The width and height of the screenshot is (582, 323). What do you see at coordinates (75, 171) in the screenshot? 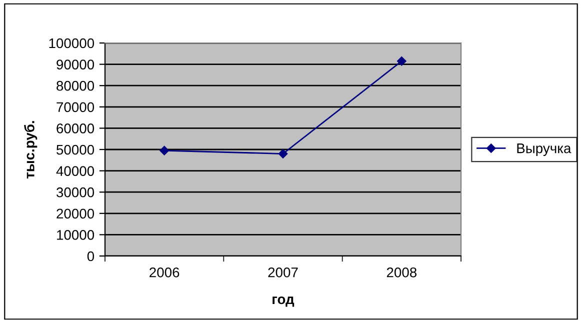
I see `y-tick-label: 40000` at bounding box center [75, 171].